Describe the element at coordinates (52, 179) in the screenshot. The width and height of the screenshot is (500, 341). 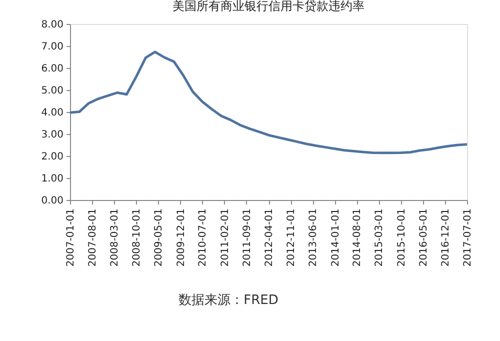
I see `y-tick-label: 1.00` at that location.